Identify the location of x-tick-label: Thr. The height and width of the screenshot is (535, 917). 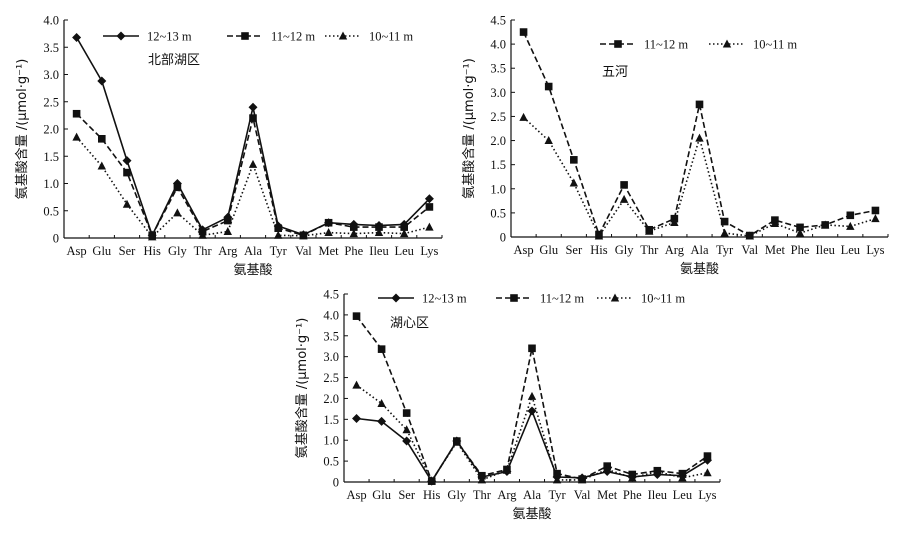
(649, 250).